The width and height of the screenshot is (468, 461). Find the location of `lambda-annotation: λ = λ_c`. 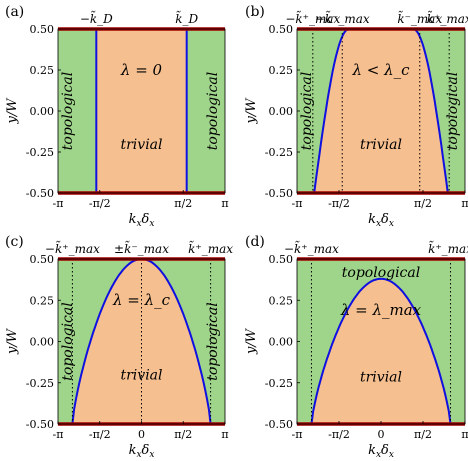

lambda-annotation: λ = λ_c is located at coordinates (141, 300).